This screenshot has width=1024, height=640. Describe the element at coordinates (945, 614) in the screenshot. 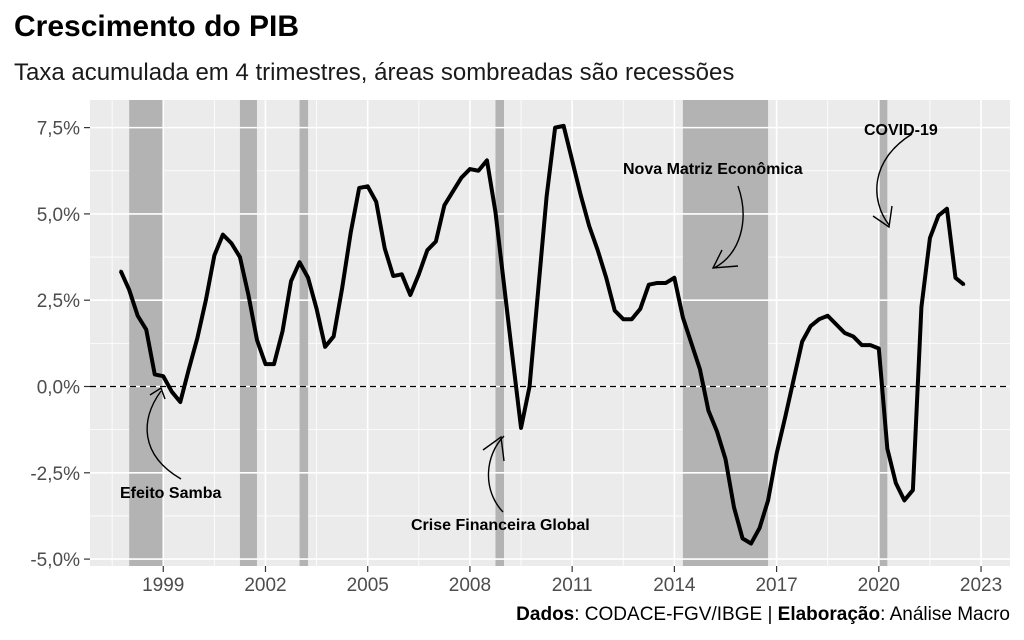

I see `caption-elaboration-value: : Análise Macro` at that location.